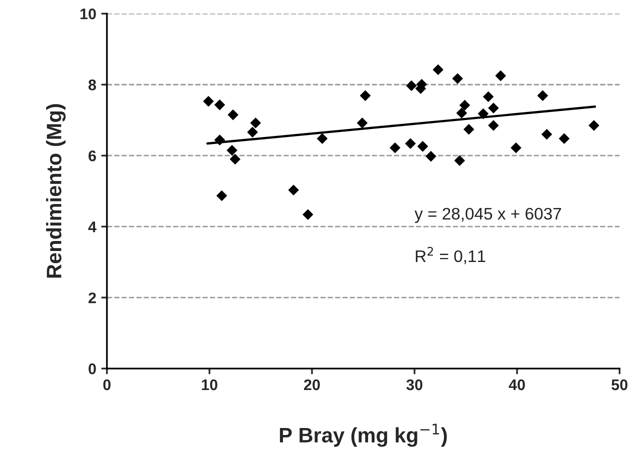 This screenshot has height=455, width=629. I want to click on y-tick-label: 2, so click(92, 298).